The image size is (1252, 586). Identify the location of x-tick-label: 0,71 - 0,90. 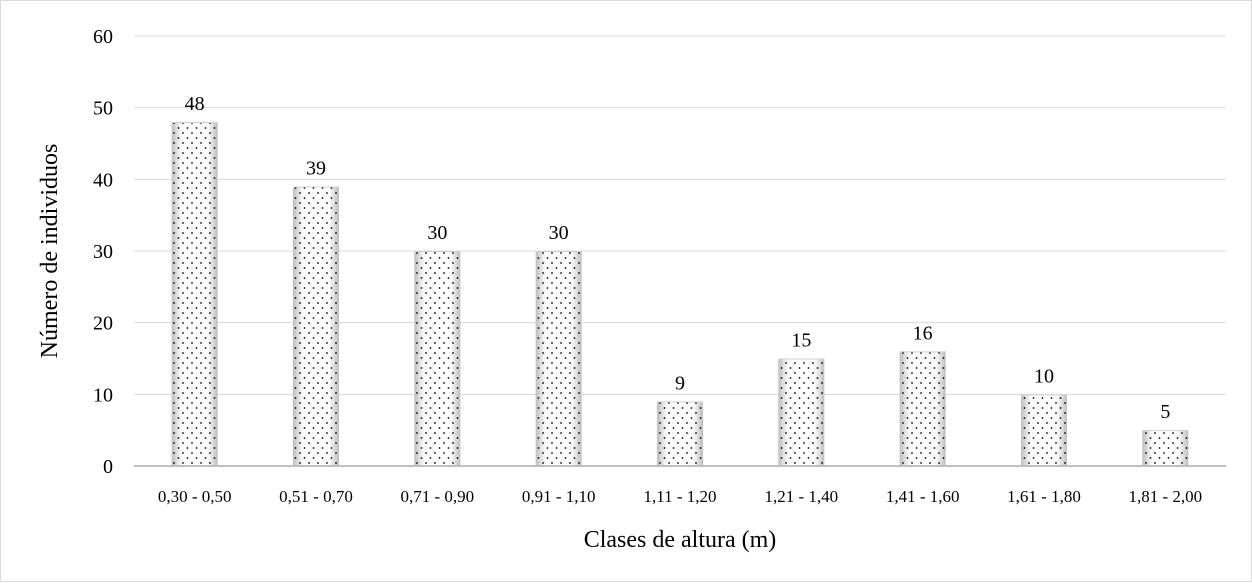
(437, 496).